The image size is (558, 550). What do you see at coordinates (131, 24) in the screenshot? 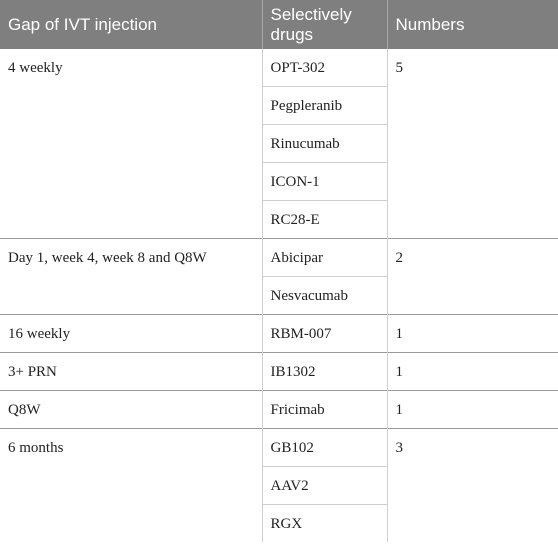
I see `header-gap-of-ivt-injection: Gap of IVT injection` at bounding box center [131, 24].